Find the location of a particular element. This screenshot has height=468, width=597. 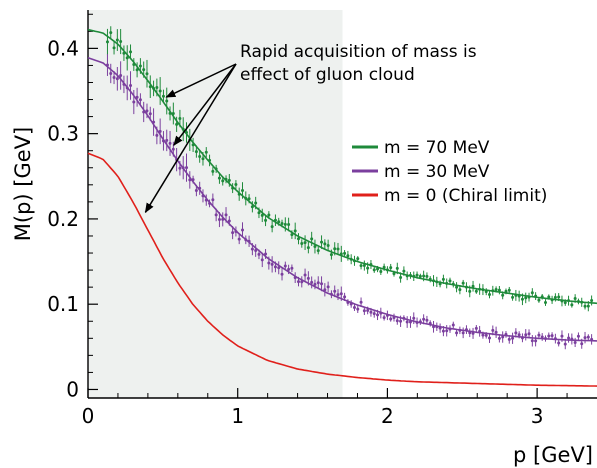

x-tick-label: 3 is located at coordinates (537, 416).